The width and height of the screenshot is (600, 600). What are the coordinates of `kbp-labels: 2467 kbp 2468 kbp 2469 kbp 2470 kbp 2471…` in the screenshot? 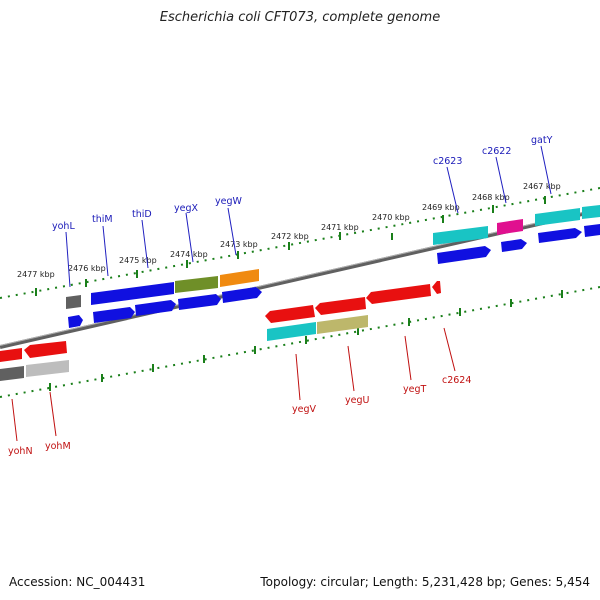 It's located at (289, 230).